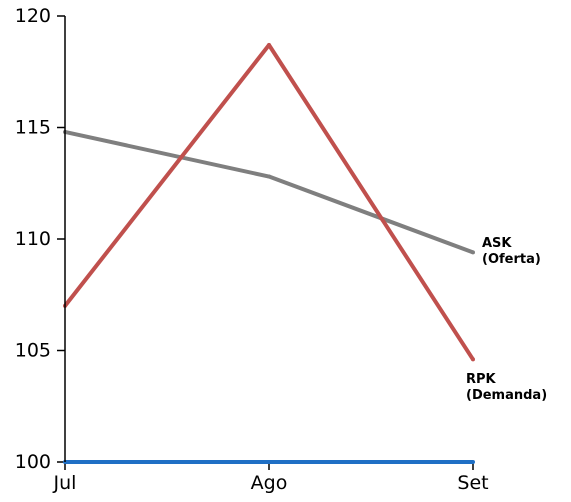 The width and height of the screenshot is (571, 502). Describe the element at coordinates (497, 243) in the screenshot. I see `ask-oferta-label-line: ASK` at that location.